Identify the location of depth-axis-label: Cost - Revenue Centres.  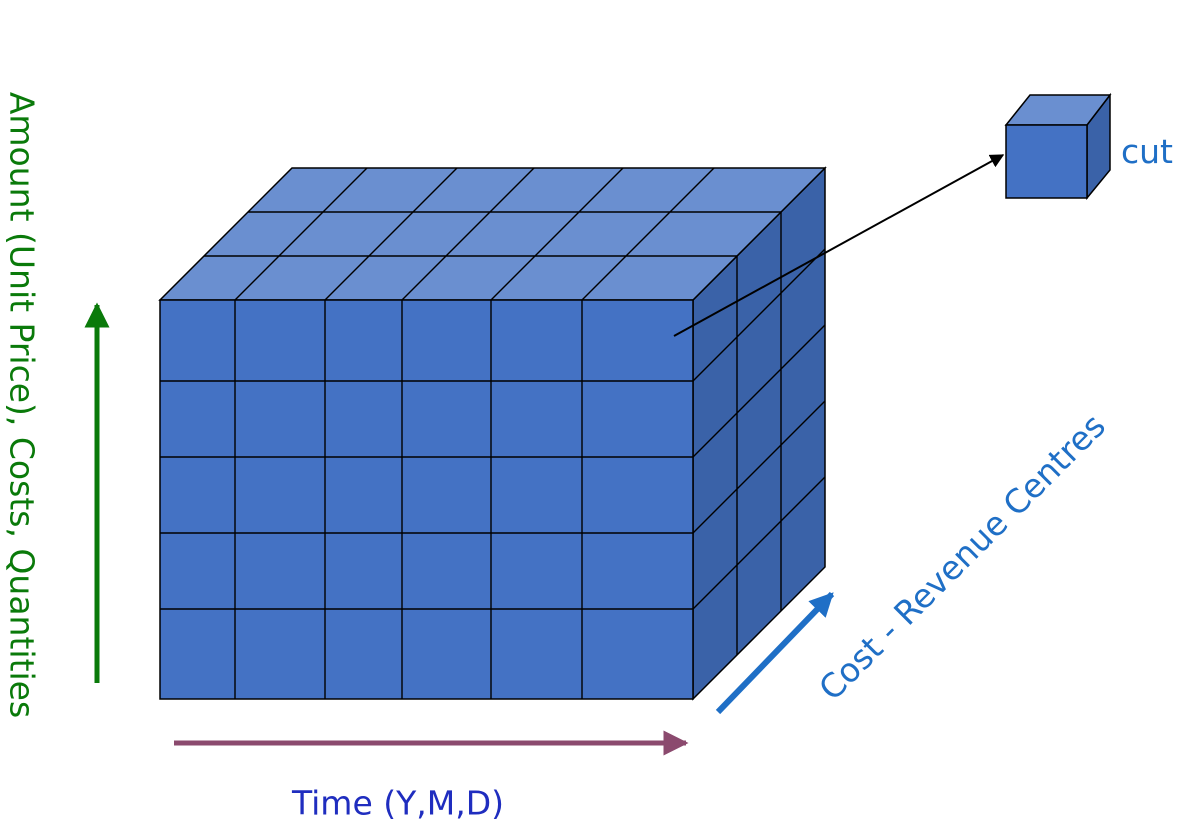
(962, 557).